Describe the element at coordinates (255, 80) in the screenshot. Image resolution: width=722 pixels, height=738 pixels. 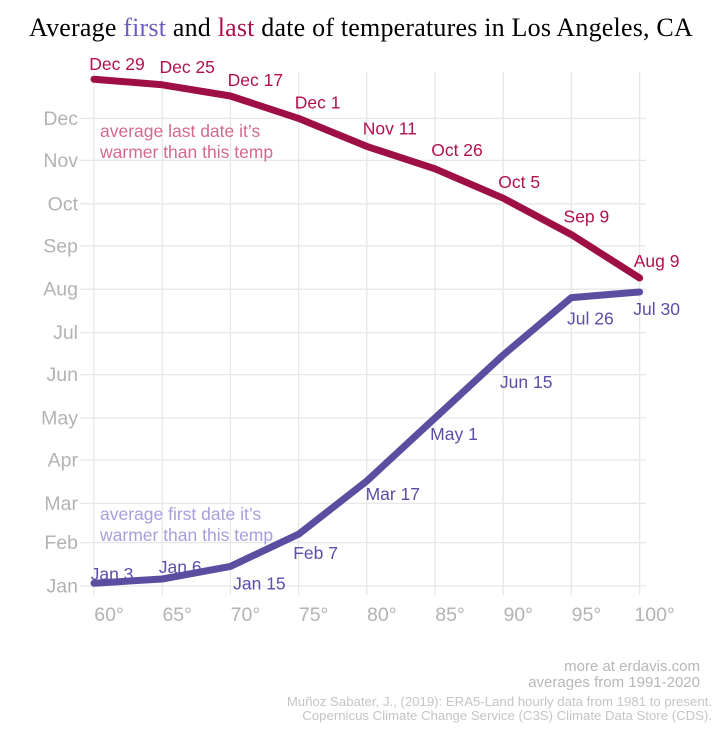
I see `data-label-last-date-70: Dec 17` at that location.